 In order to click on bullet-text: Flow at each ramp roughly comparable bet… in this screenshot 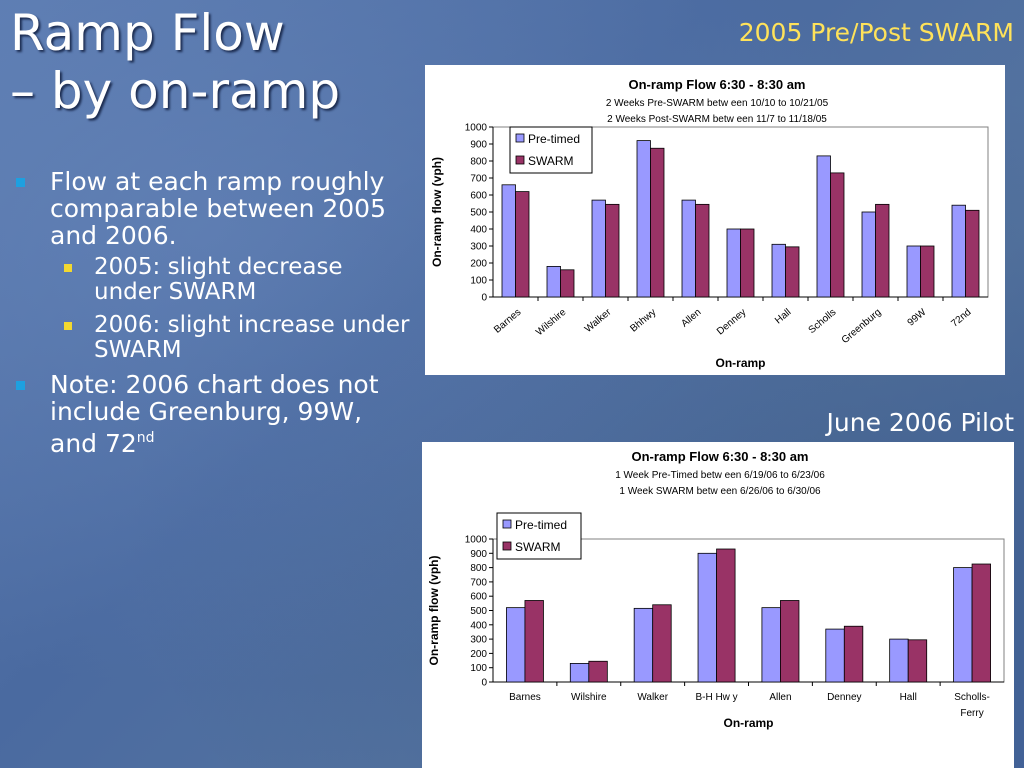, I will do `click(218, 208)`.